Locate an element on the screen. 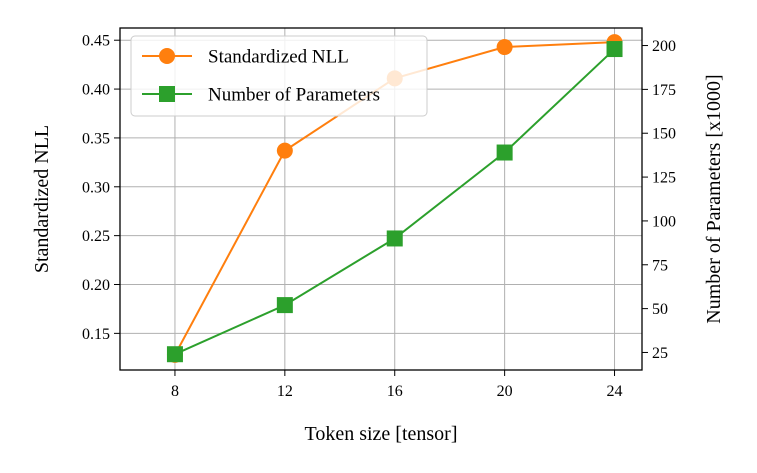 The width and height of the screenshot is (757, 473). y2-tick-label: 200 is located at coordinates (664, 46).